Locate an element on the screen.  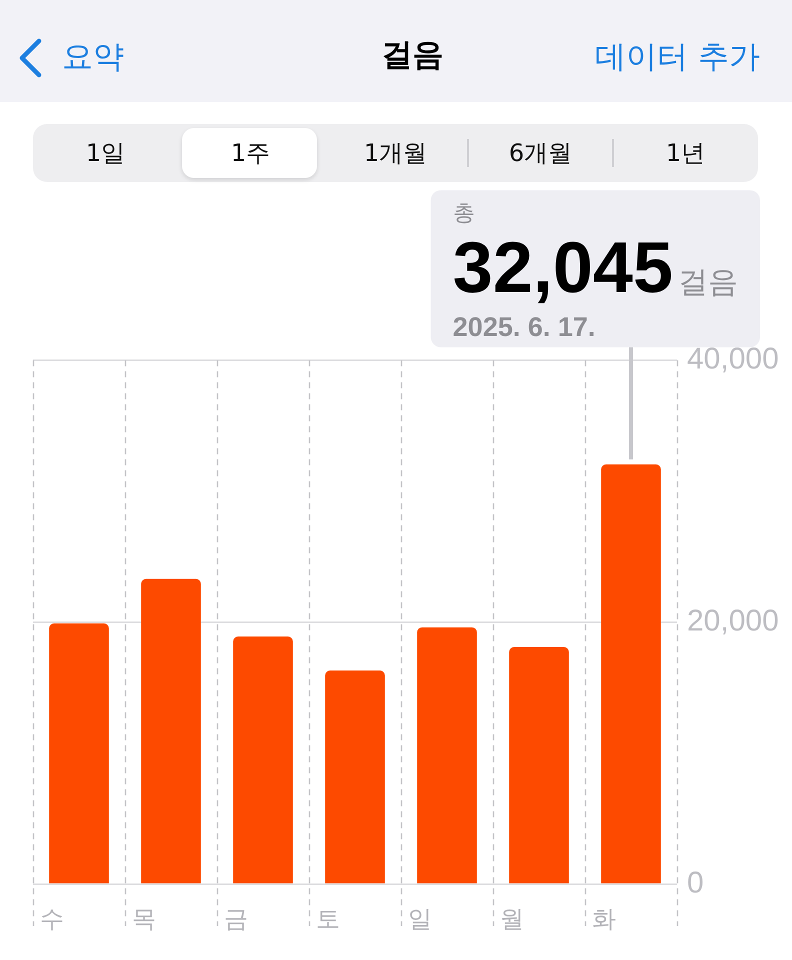
x-tick-label: 수 is located at coordinates (52, 920).